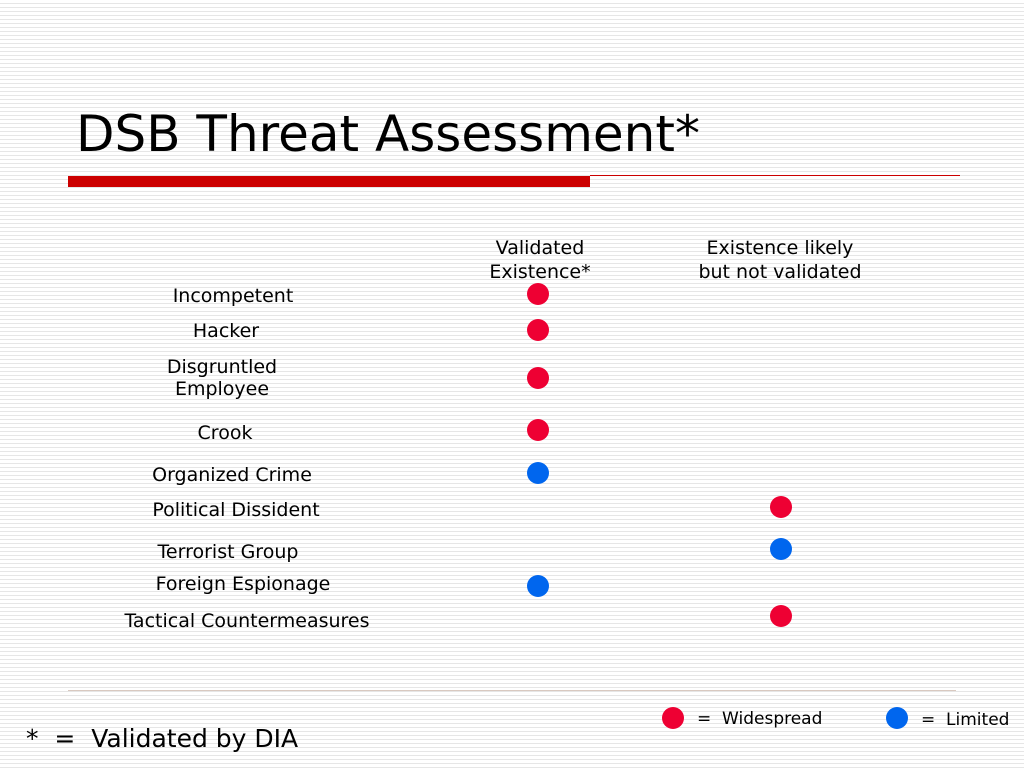 This screenshot has width=1024, height=768. I want to click on dot-terrorist-group, so click(781, 549).